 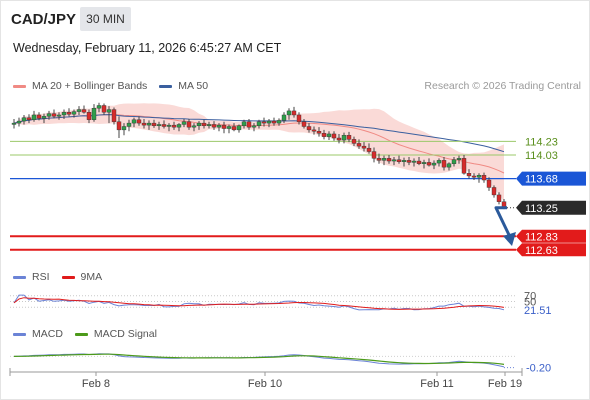 I want to click on rsi-tick-label: 50, so click(x=530, y=303).